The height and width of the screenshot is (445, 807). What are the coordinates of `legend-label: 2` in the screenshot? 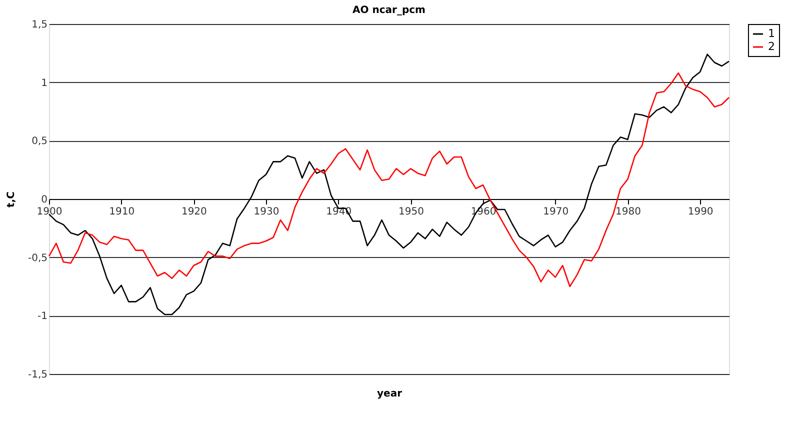 It's located at (771, 46).